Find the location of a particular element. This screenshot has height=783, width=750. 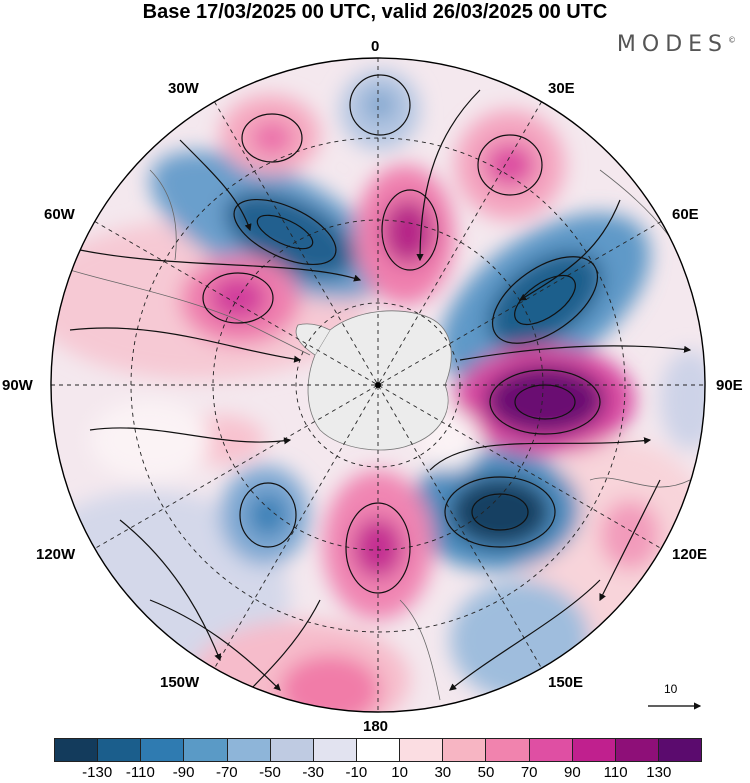

modes-logo: MODES© is located at coordinates (676, 44).